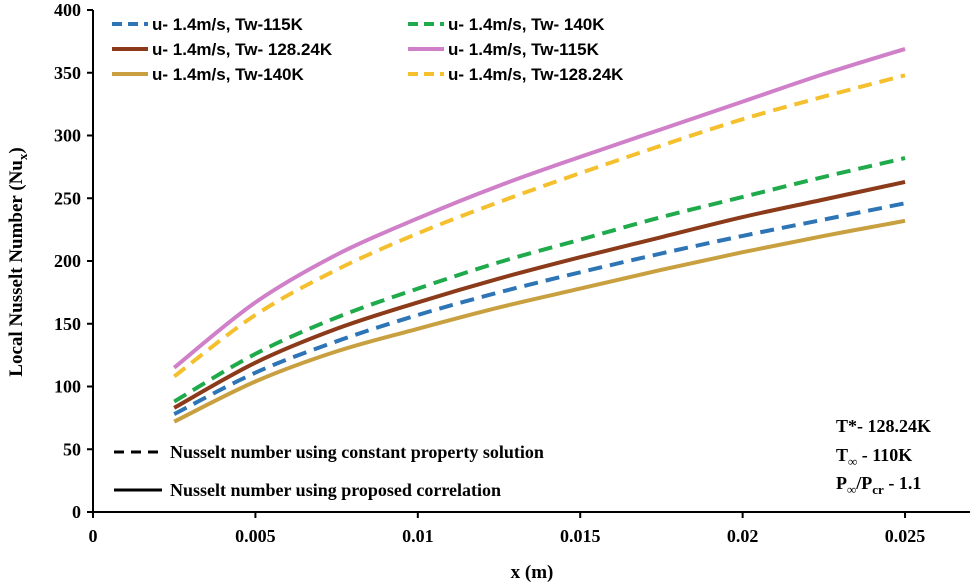  Describe the element at coordinates (743, 536) in the screenshot. I see `x-tick-label: 0.02` at that location.